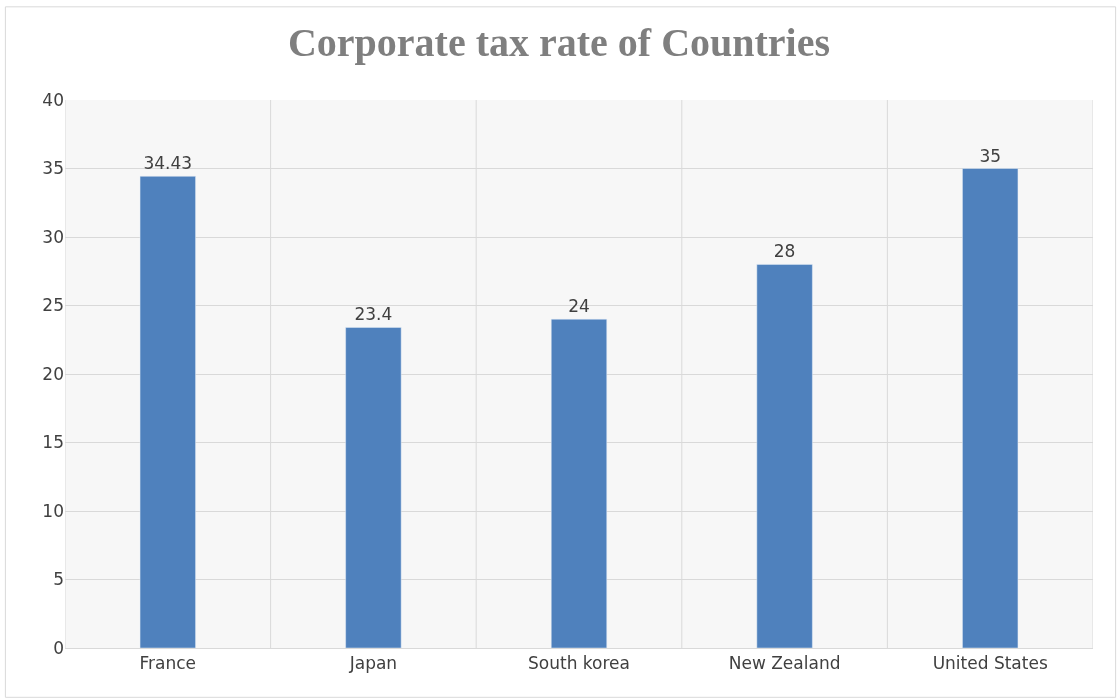  I want to click on y-tick-label: 5, so click(58, 579).